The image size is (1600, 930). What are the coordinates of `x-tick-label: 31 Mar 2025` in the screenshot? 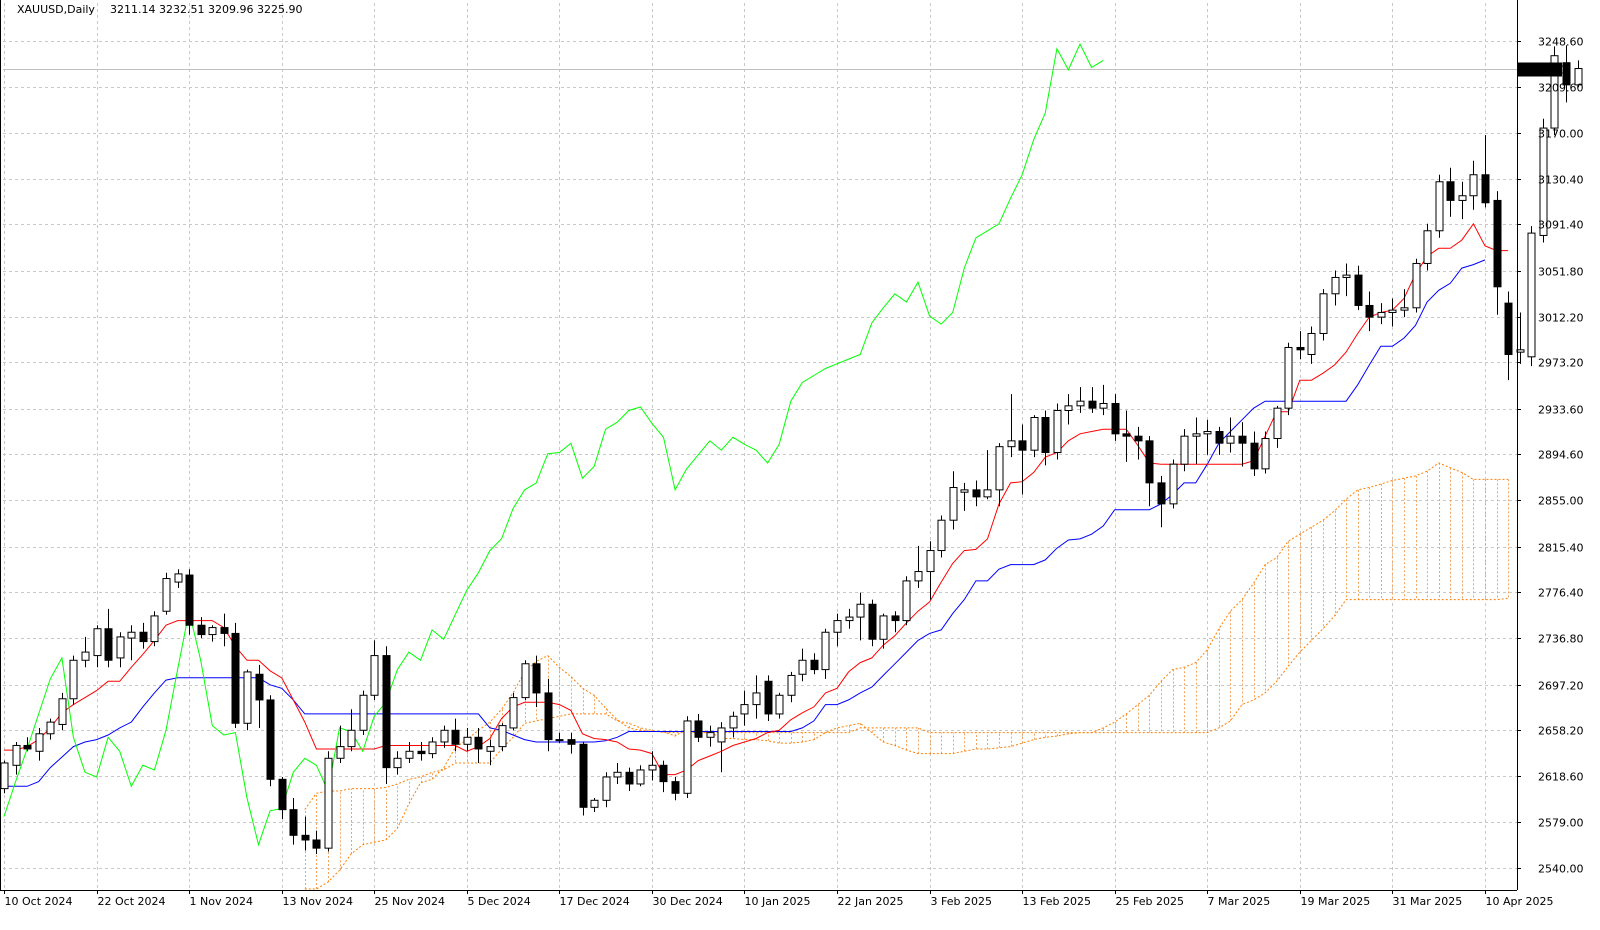 It's located at (1428, 901).